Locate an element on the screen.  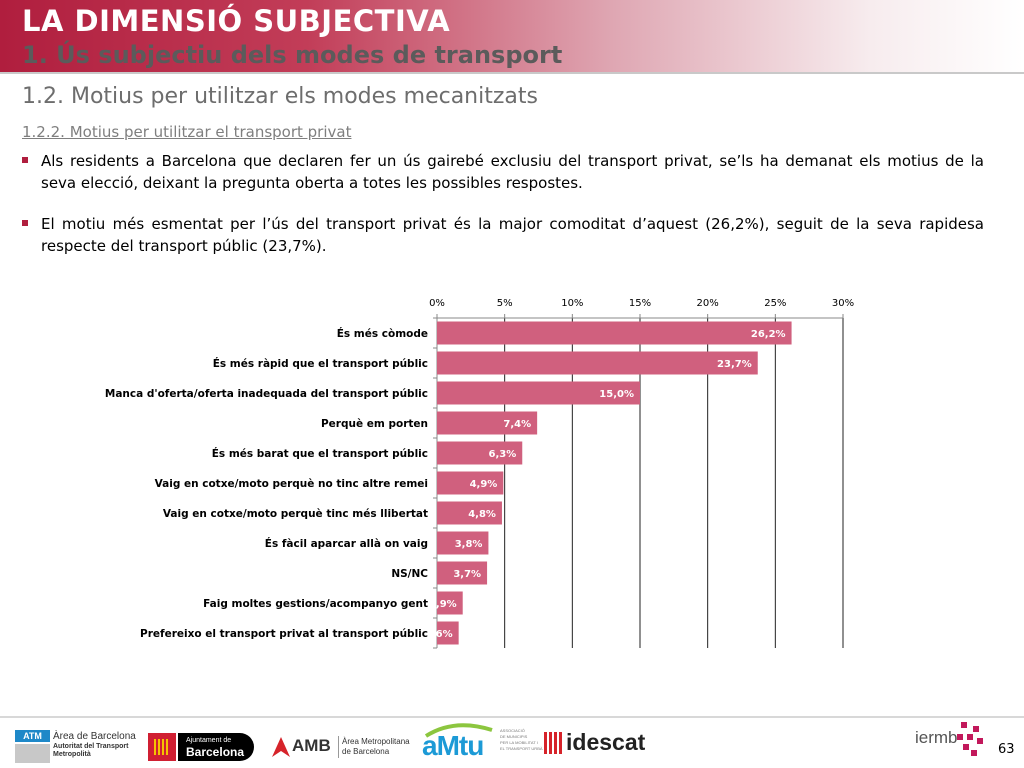
amtu-name: aMtu is located at coordinates (453, 745).